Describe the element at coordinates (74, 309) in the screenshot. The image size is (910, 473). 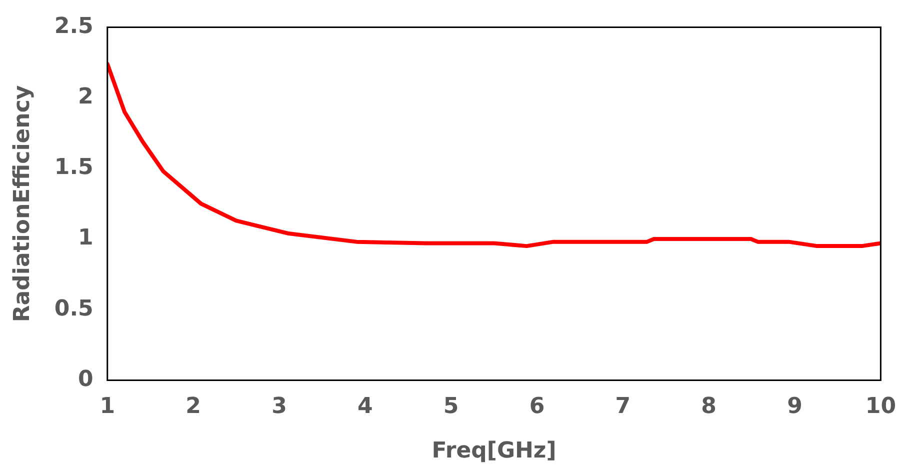
I see `y-tick-label: 0.5` at that location.